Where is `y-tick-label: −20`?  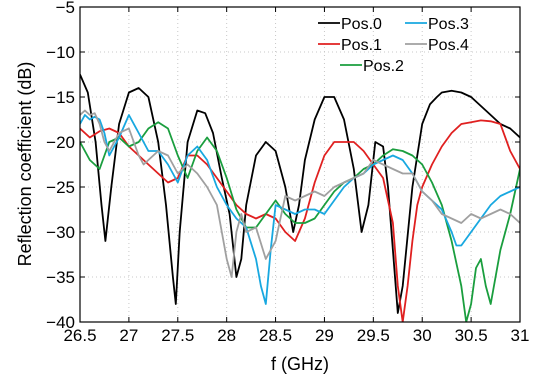 y-tick-label: −20 is located at coordinates (60, 142).